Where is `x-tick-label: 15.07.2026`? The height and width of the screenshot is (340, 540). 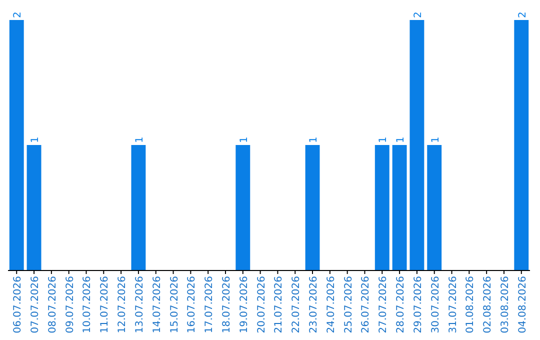 x-tick-label: 15.07.2026 is located at coordinates (174, 305).